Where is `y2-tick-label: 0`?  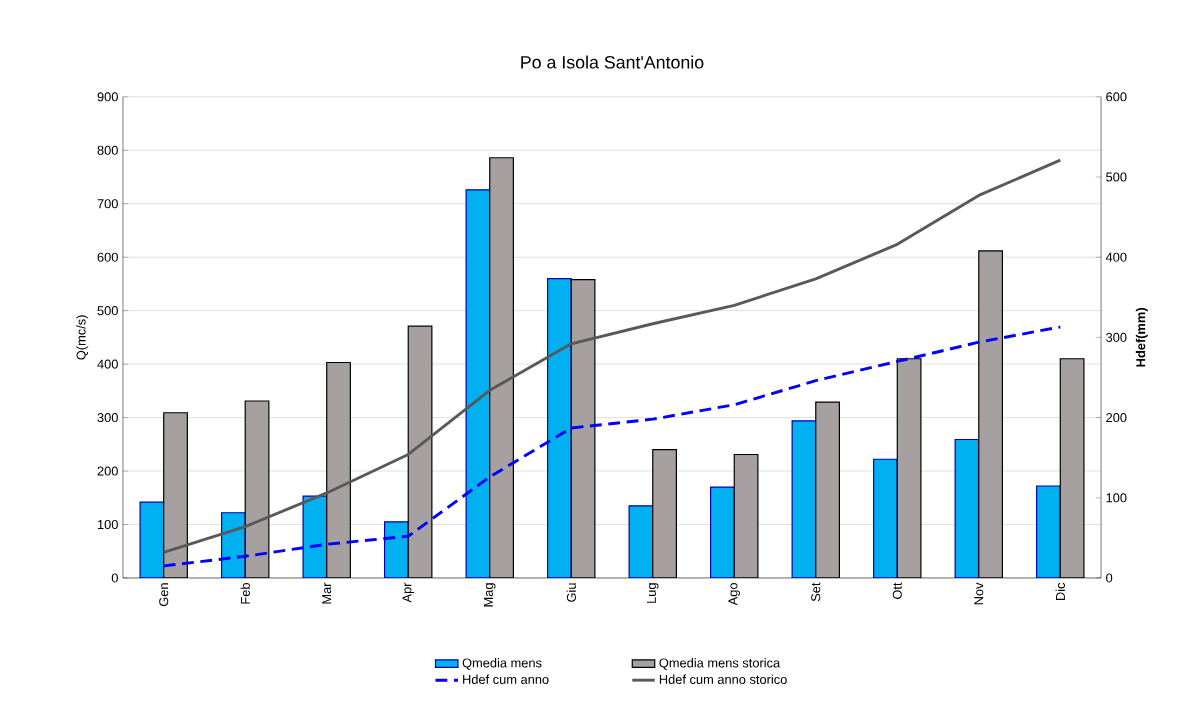
y2-tick-label: 0 is located at coordinates (1109, 578).